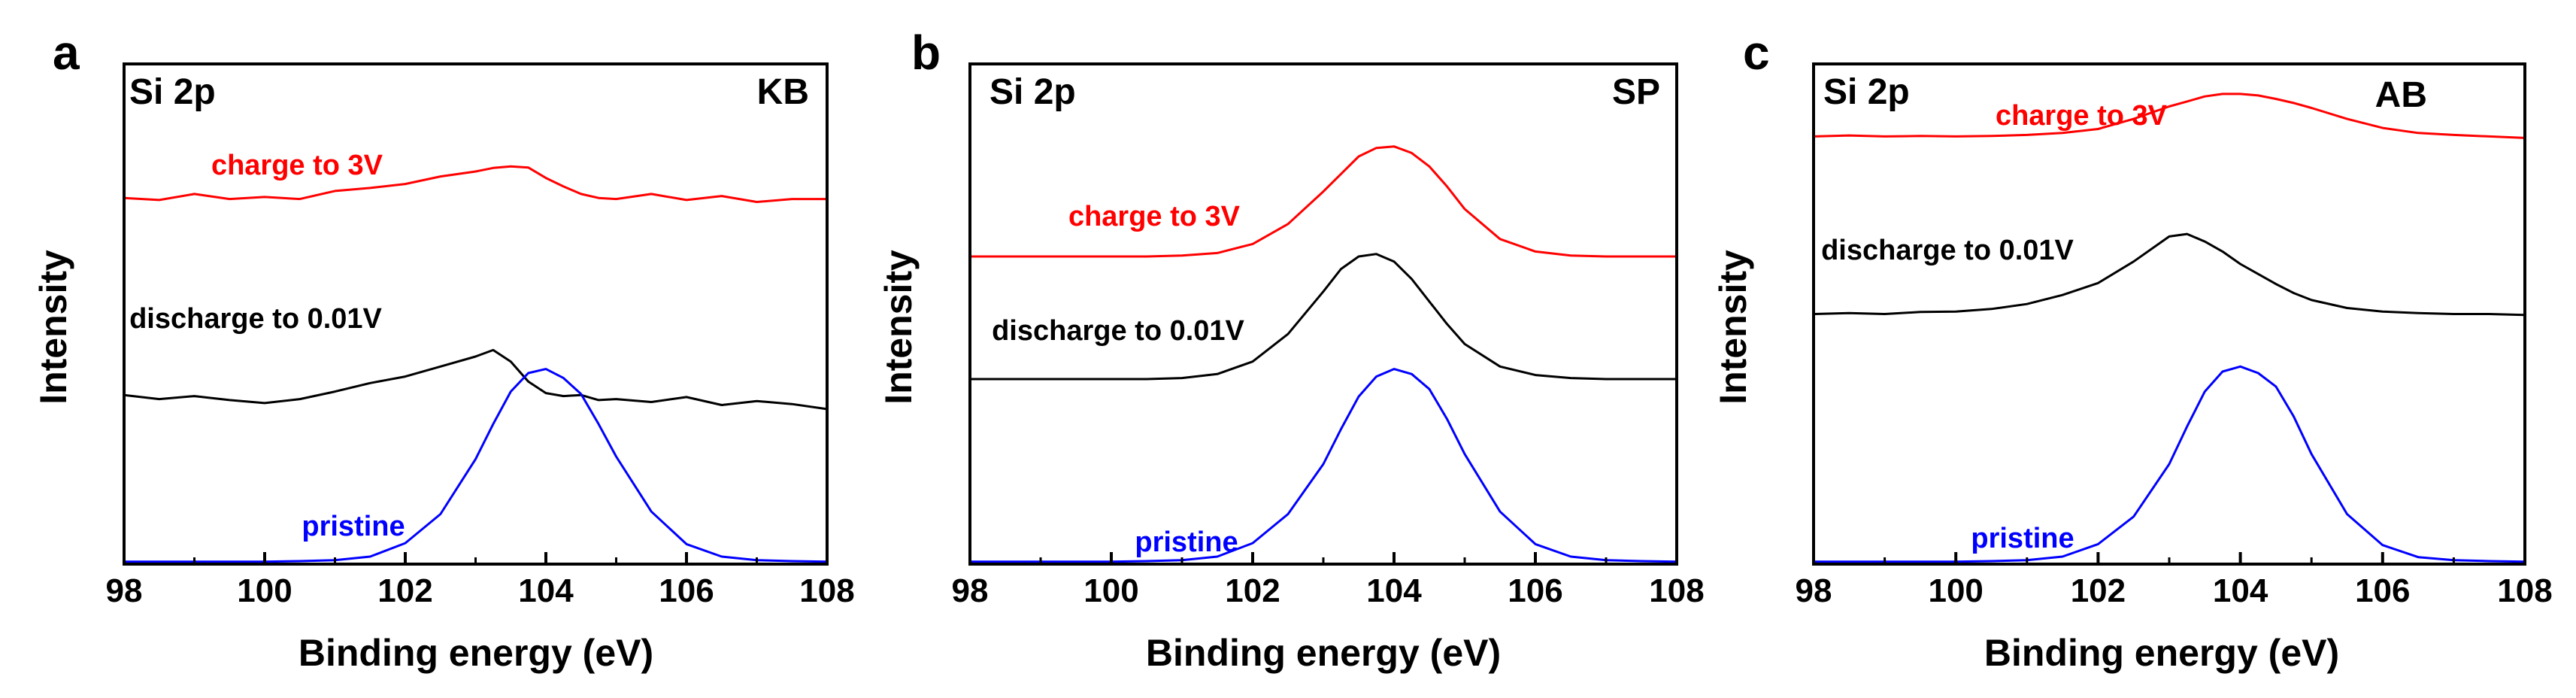 Image resolution: width=2576 pixels, height=698 pixels. Describe the element at coordinates (172, 92) in the screenshot. I see `region-label-a: Si 2p` at that location.